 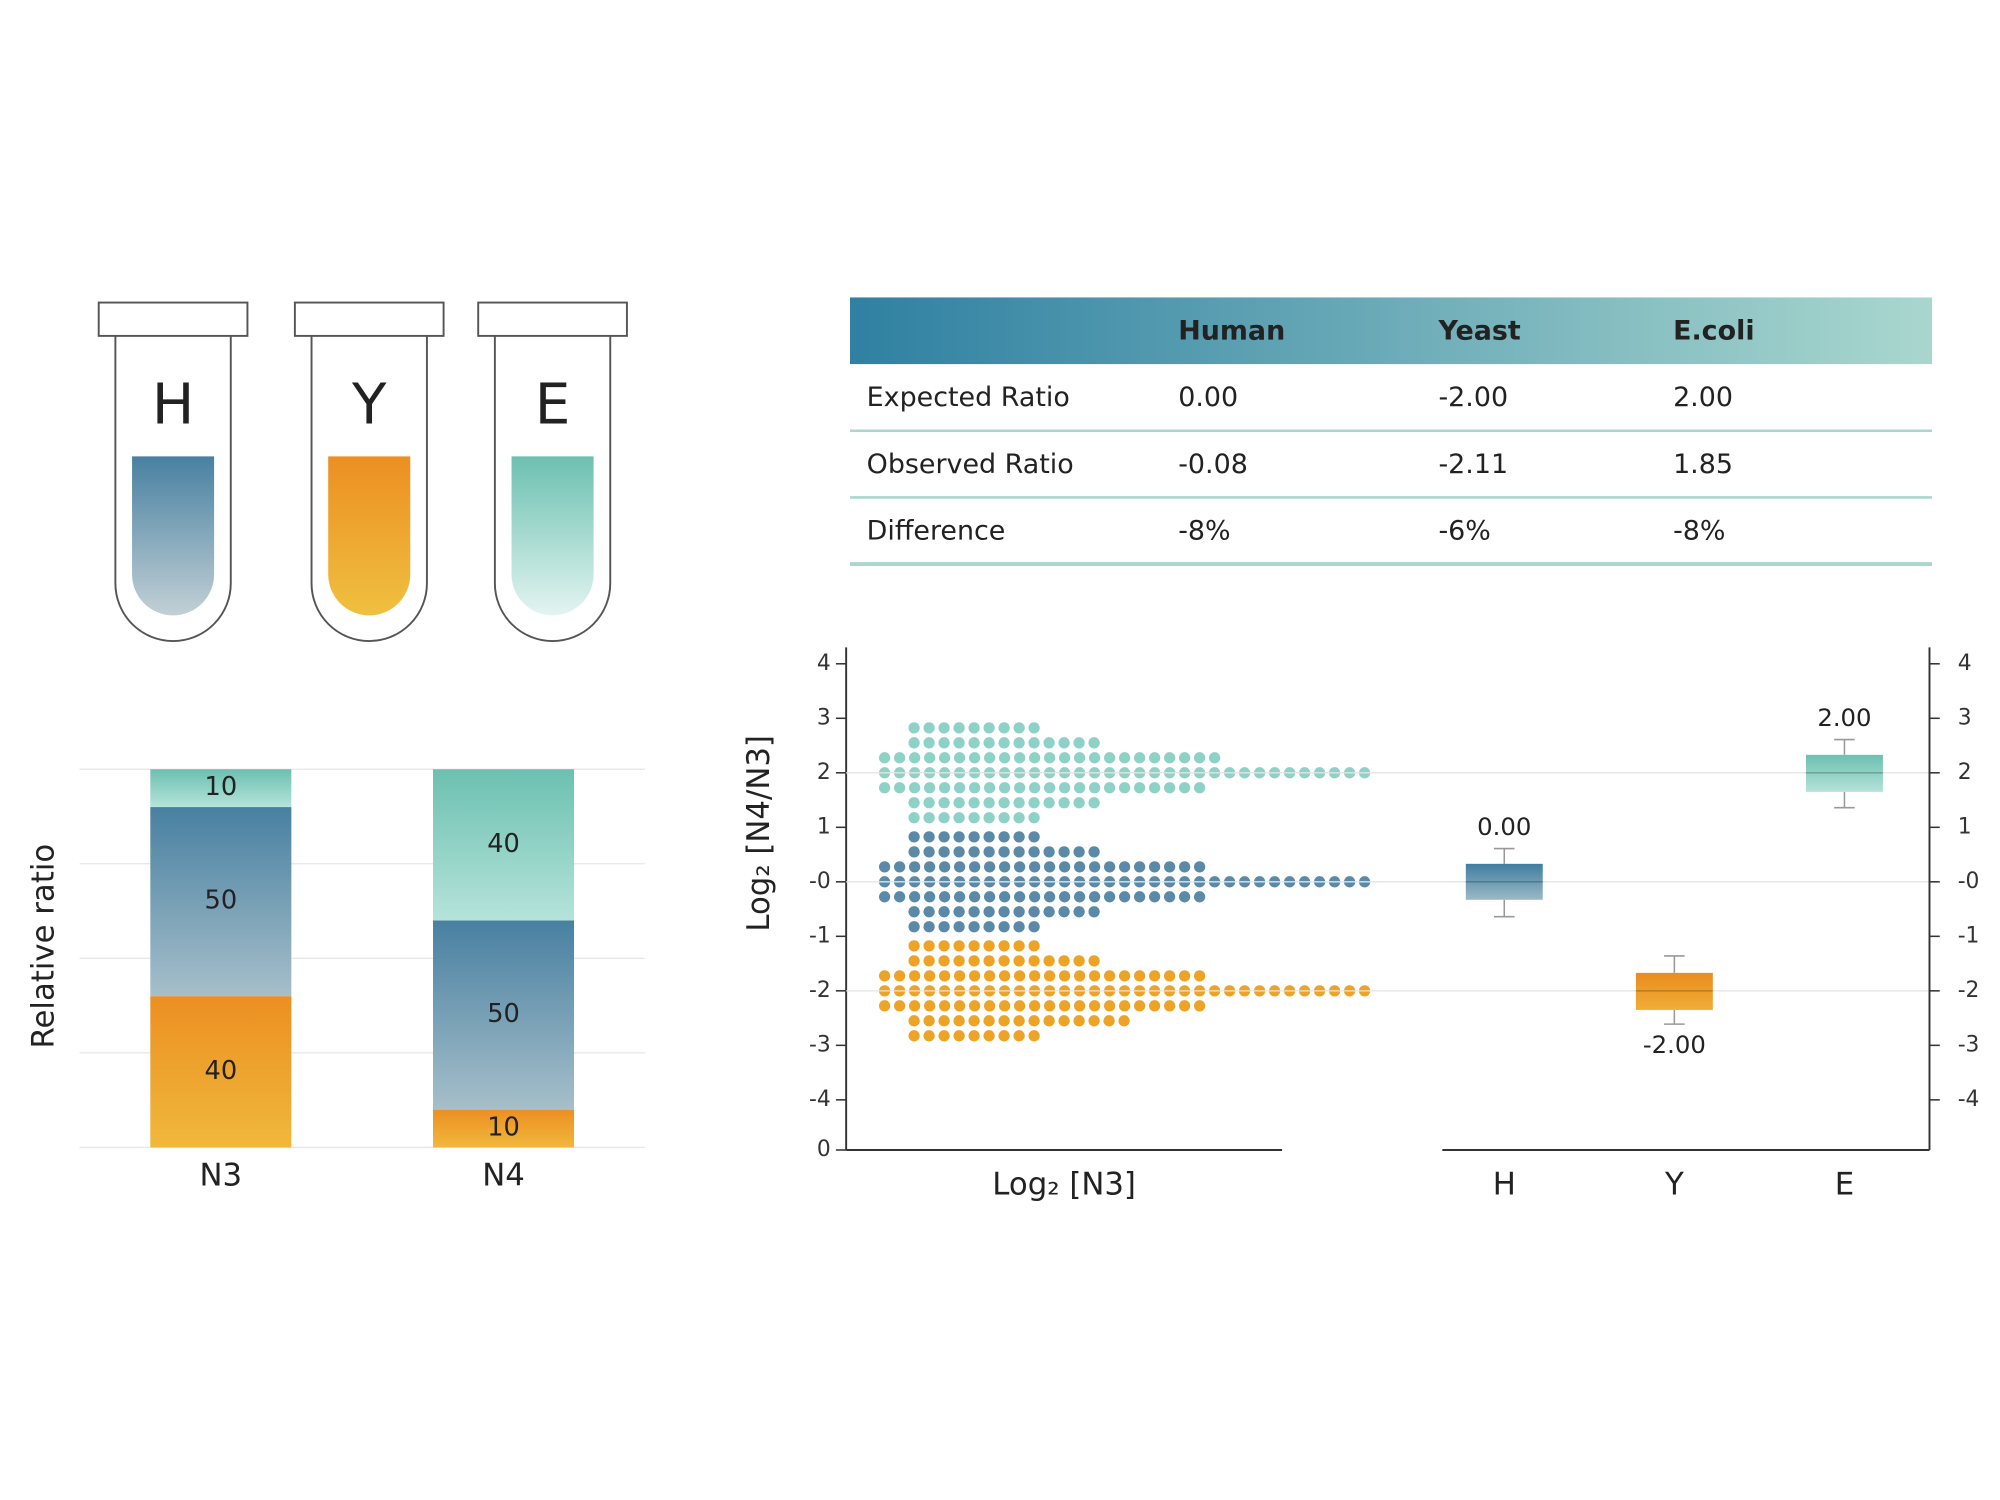 I want to click on box, so click(x=1504, y=881).